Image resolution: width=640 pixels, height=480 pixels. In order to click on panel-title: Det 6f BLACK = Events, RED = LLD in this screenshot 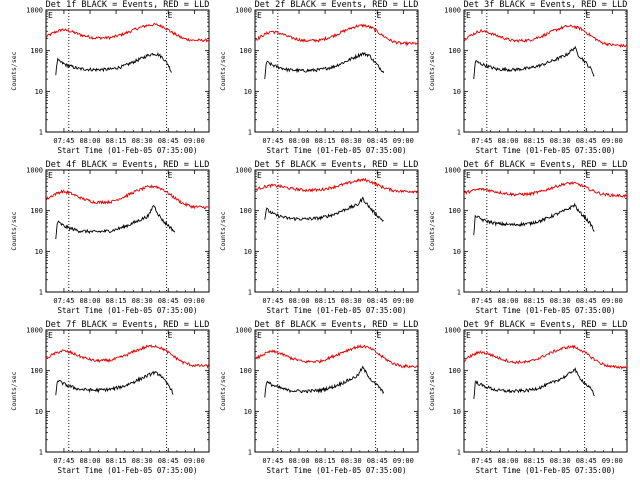, I will do `click(546, 165)`.